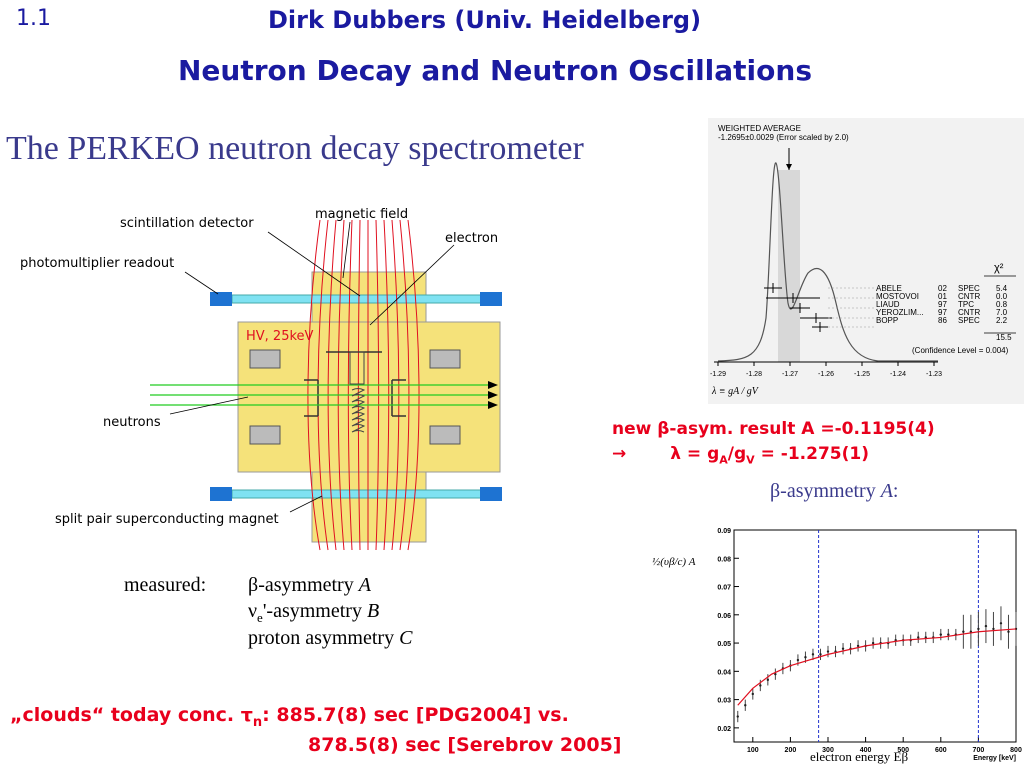 The image size is (1024, 768). What do you see at coordinates (330, 638) in the screenshot?
I see `measured-item-c: proton asymmetry C` at bounding box center [330, 638].